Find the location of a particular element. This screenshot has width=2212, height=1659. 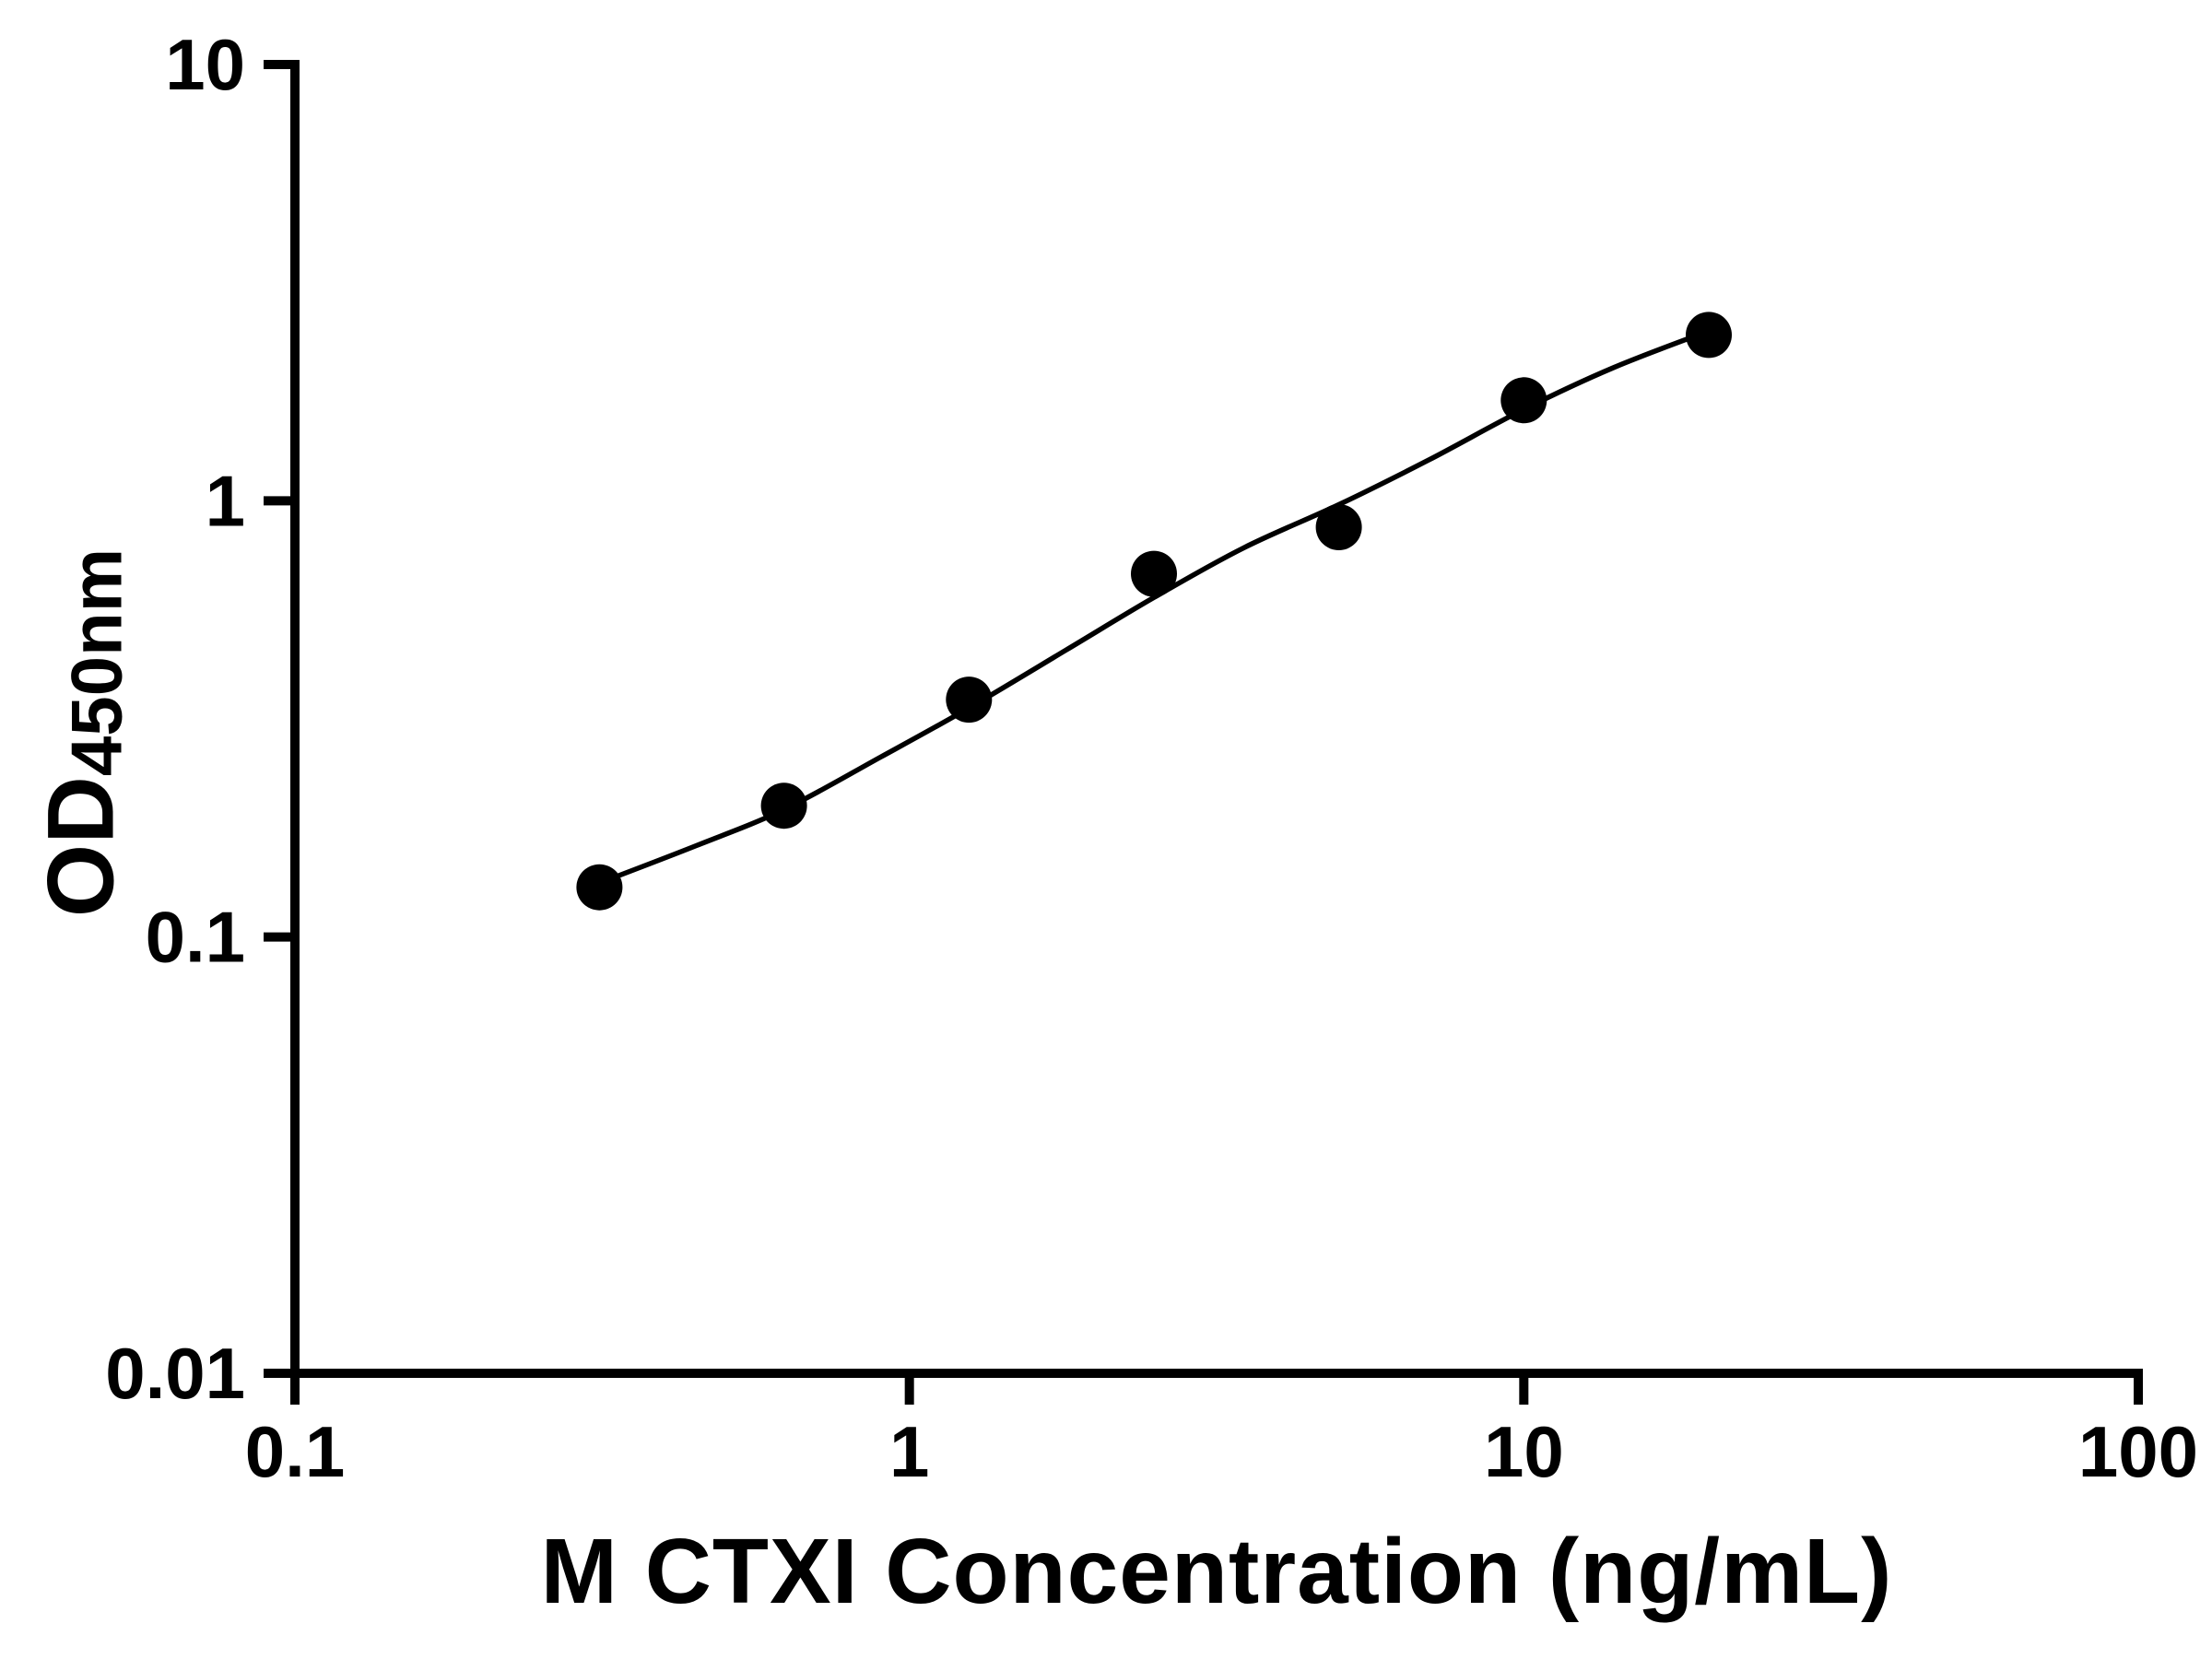

x-tick-label: 1 is located at coordinates (909, 1451).